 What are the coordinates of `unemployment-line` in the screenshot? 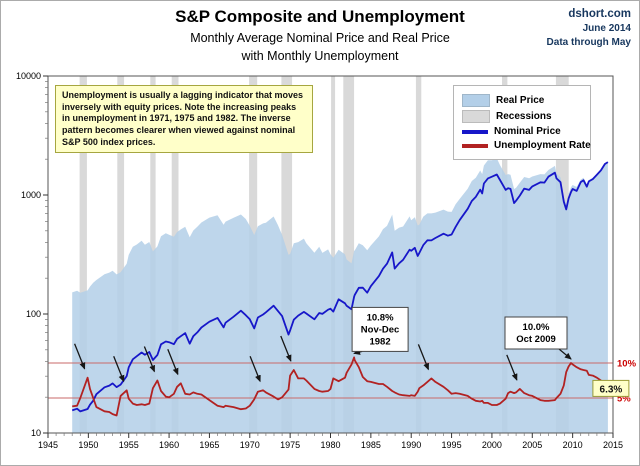 It's located at (340, 386).